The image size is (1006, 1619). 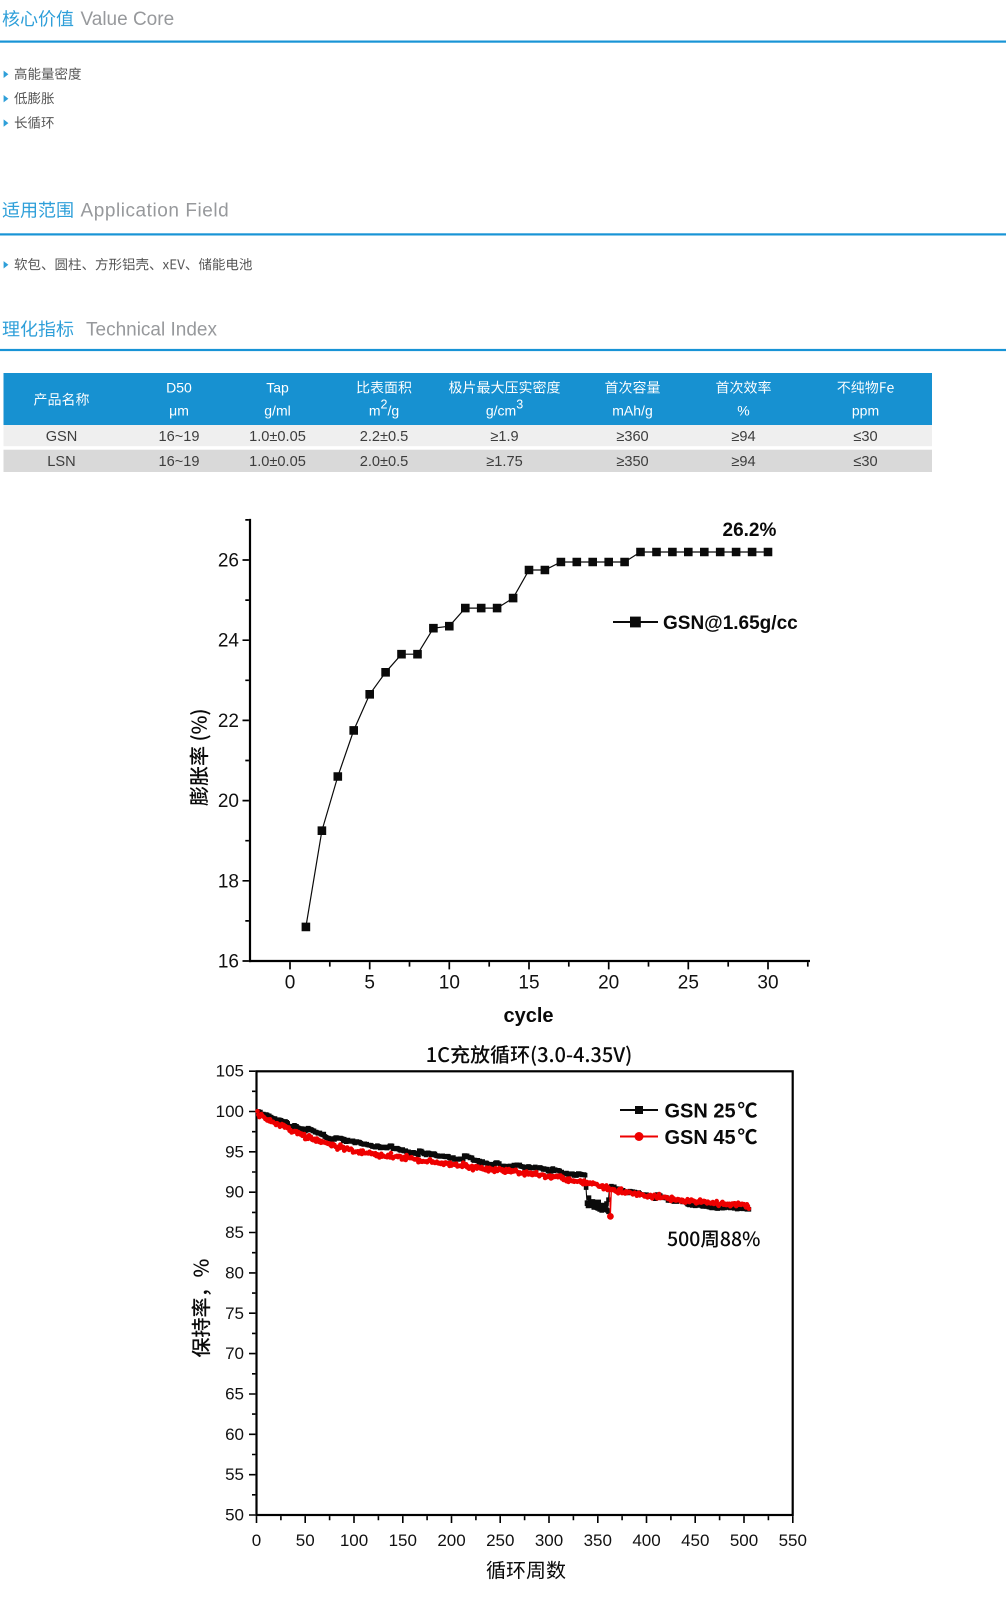 I want to click on svg-text: GSN, so click(x=62, y=437).